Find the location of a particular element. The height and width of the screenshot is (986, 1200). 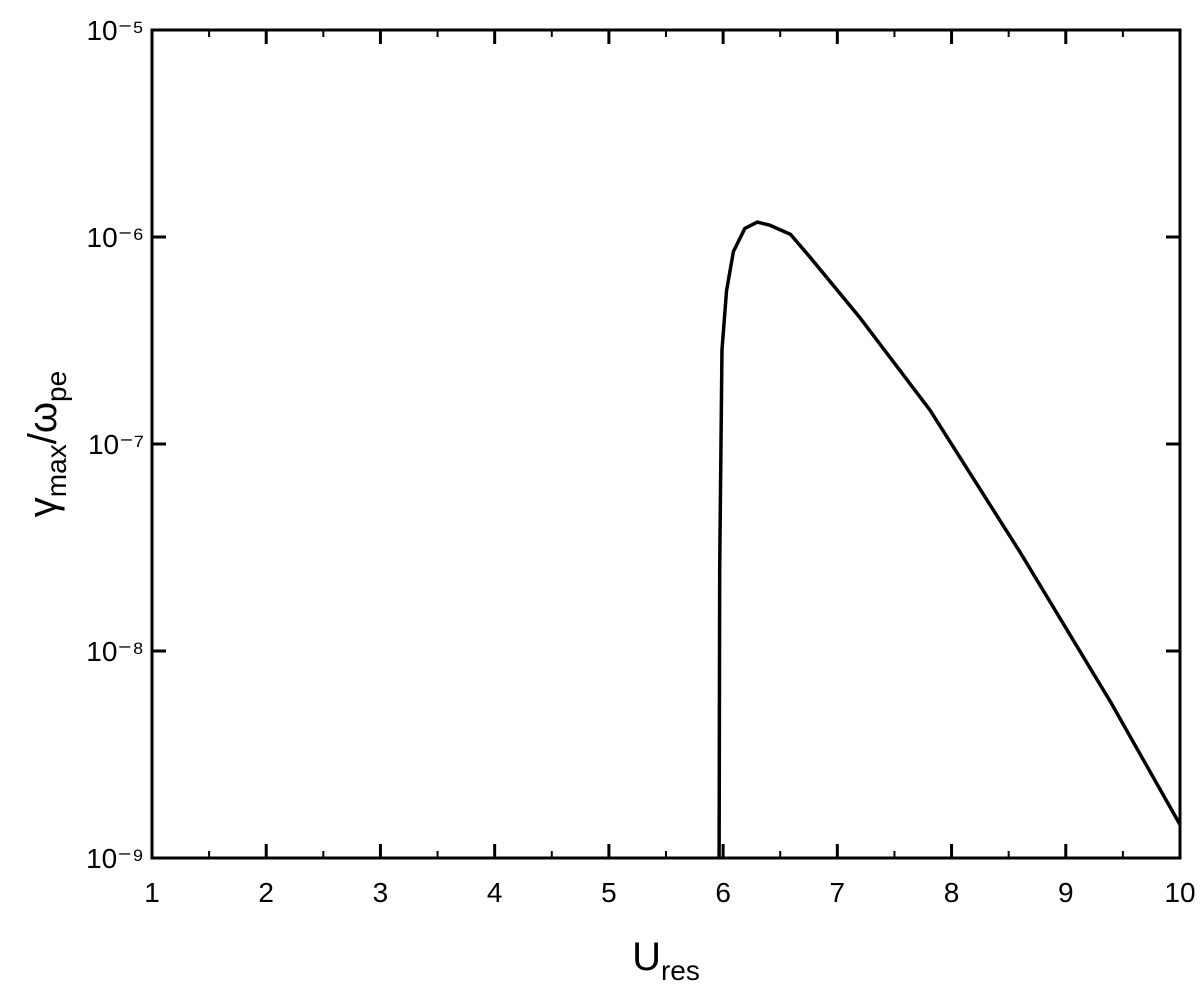

x-tick-label: 10 is located at coordinates (1179, 892).